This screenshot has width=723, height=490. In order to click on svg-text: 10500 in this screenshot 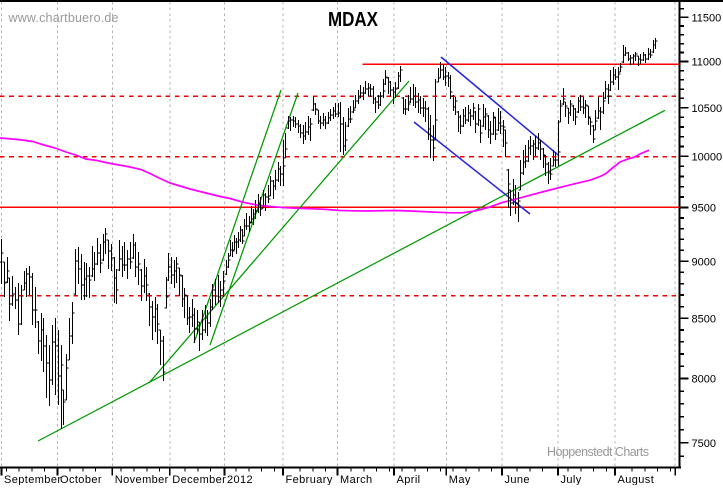, I will do `click(707, 109)`.